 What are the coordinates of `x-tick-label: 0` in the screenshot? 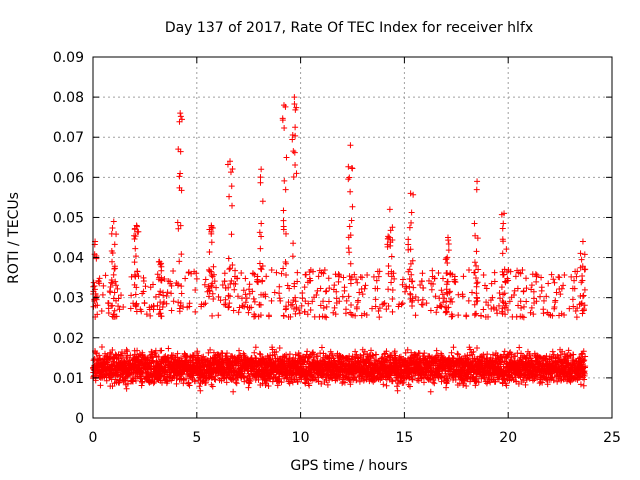 It's located at (93, 438).